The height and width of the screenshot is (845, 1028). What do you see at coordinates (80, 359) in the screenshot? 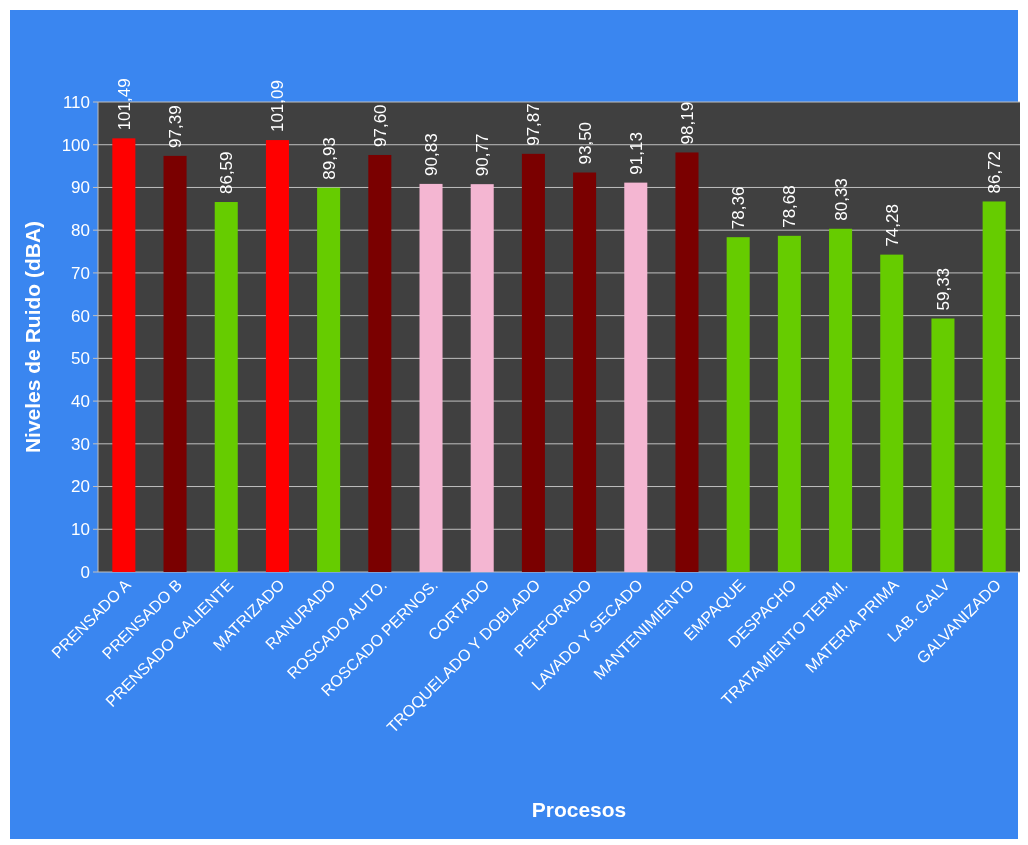
I see `y-tick-label: 50` at bounding box center [80, 359].